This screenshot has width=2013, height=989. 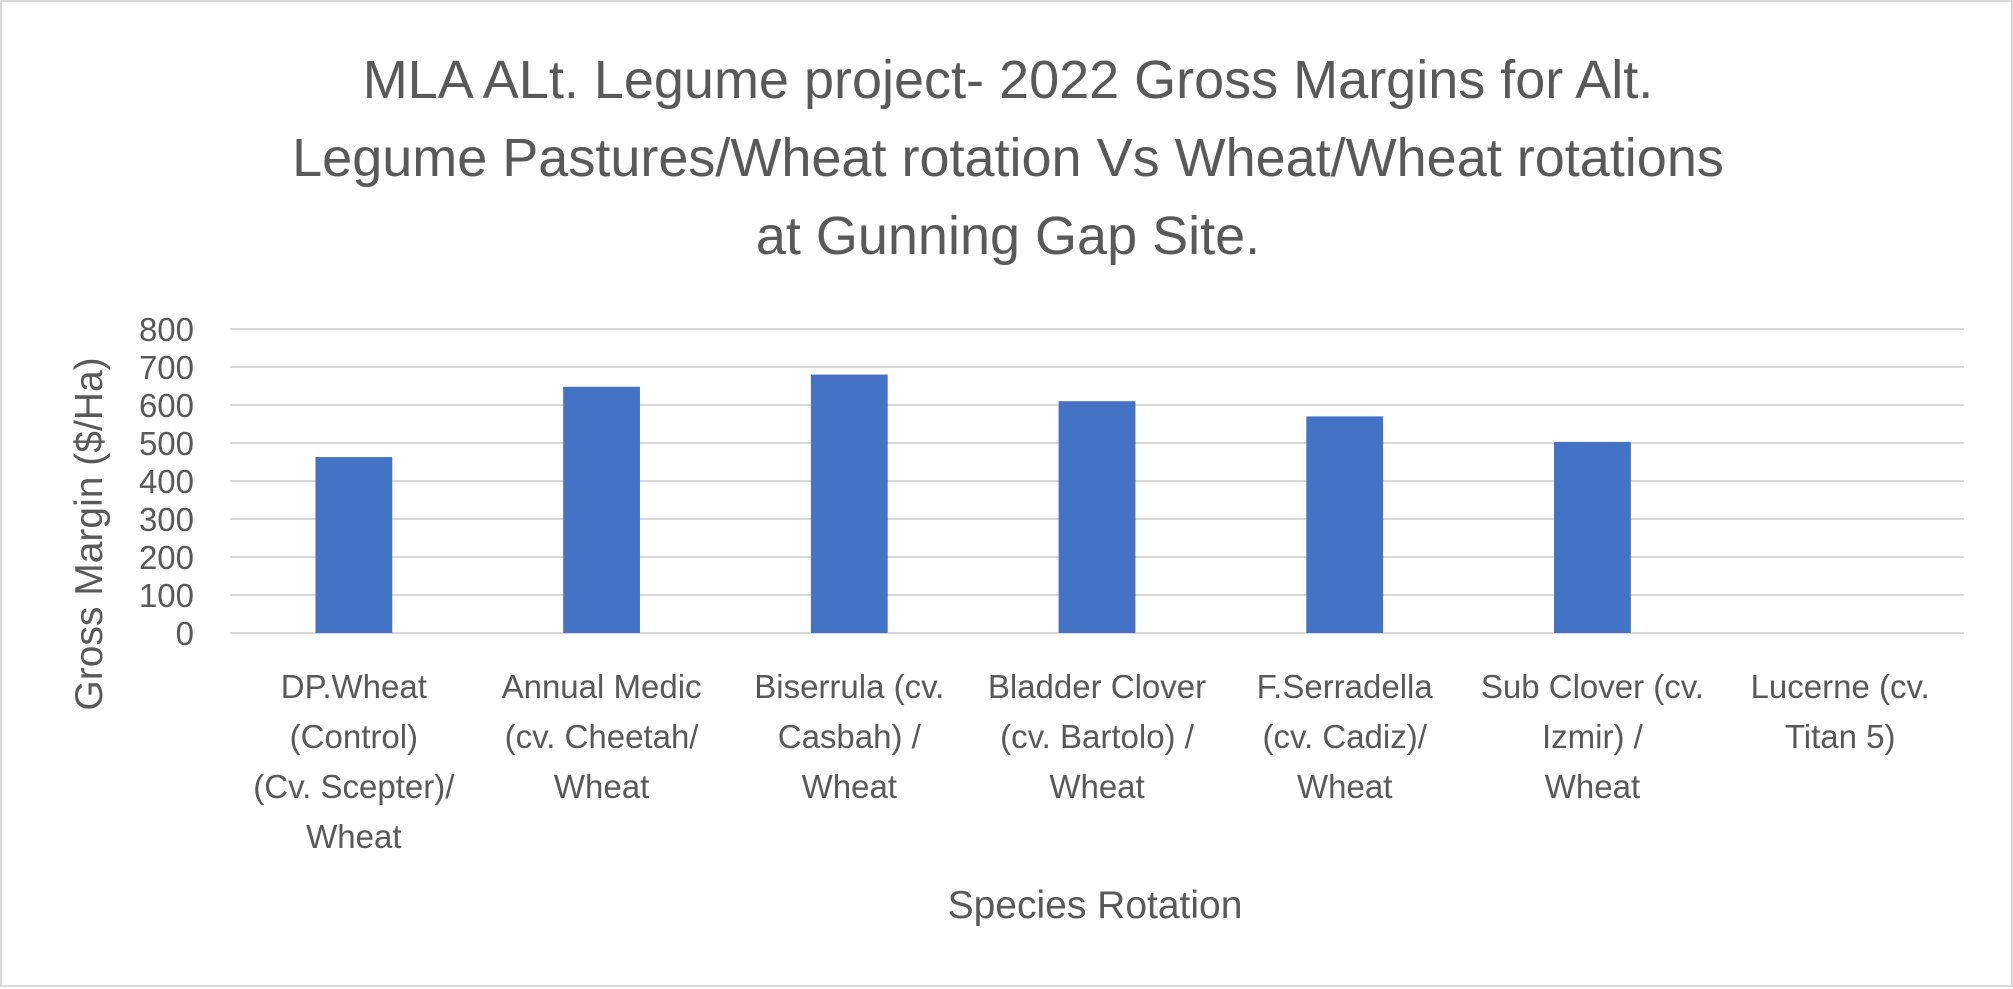 What do you see at coordinates (602, 686) in the screenshot?
I see `x-category-label-line: Annual Medic` at bounding box center [602, 686].